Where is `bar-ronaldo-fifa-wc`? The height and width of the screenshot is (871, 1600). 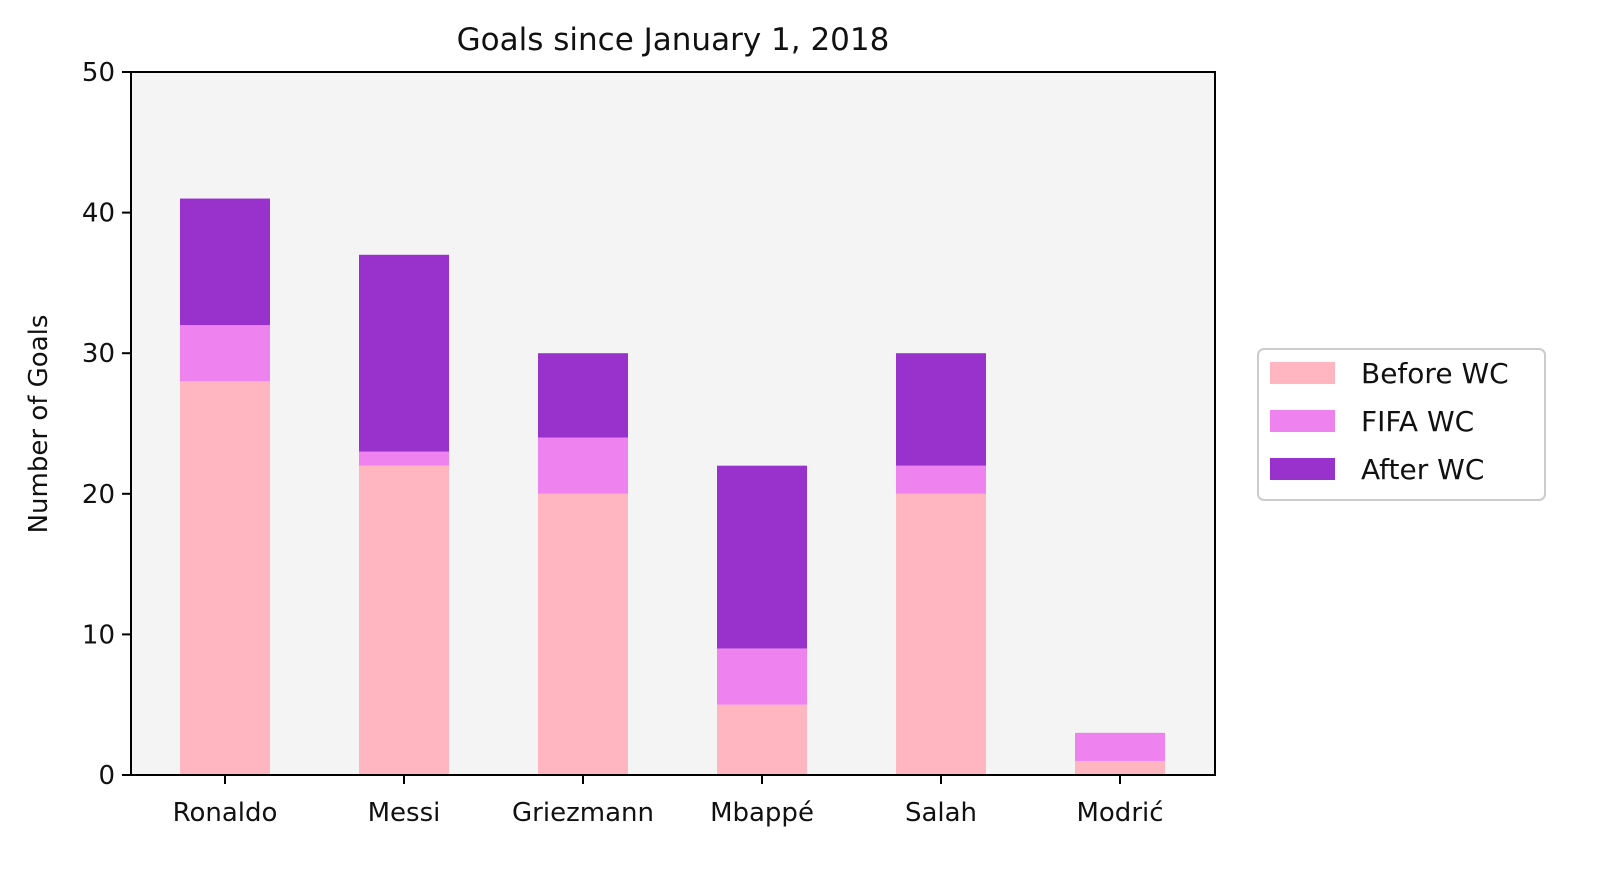 bar-ronaldo-fifa-wc is located at coordinates (225, 353).